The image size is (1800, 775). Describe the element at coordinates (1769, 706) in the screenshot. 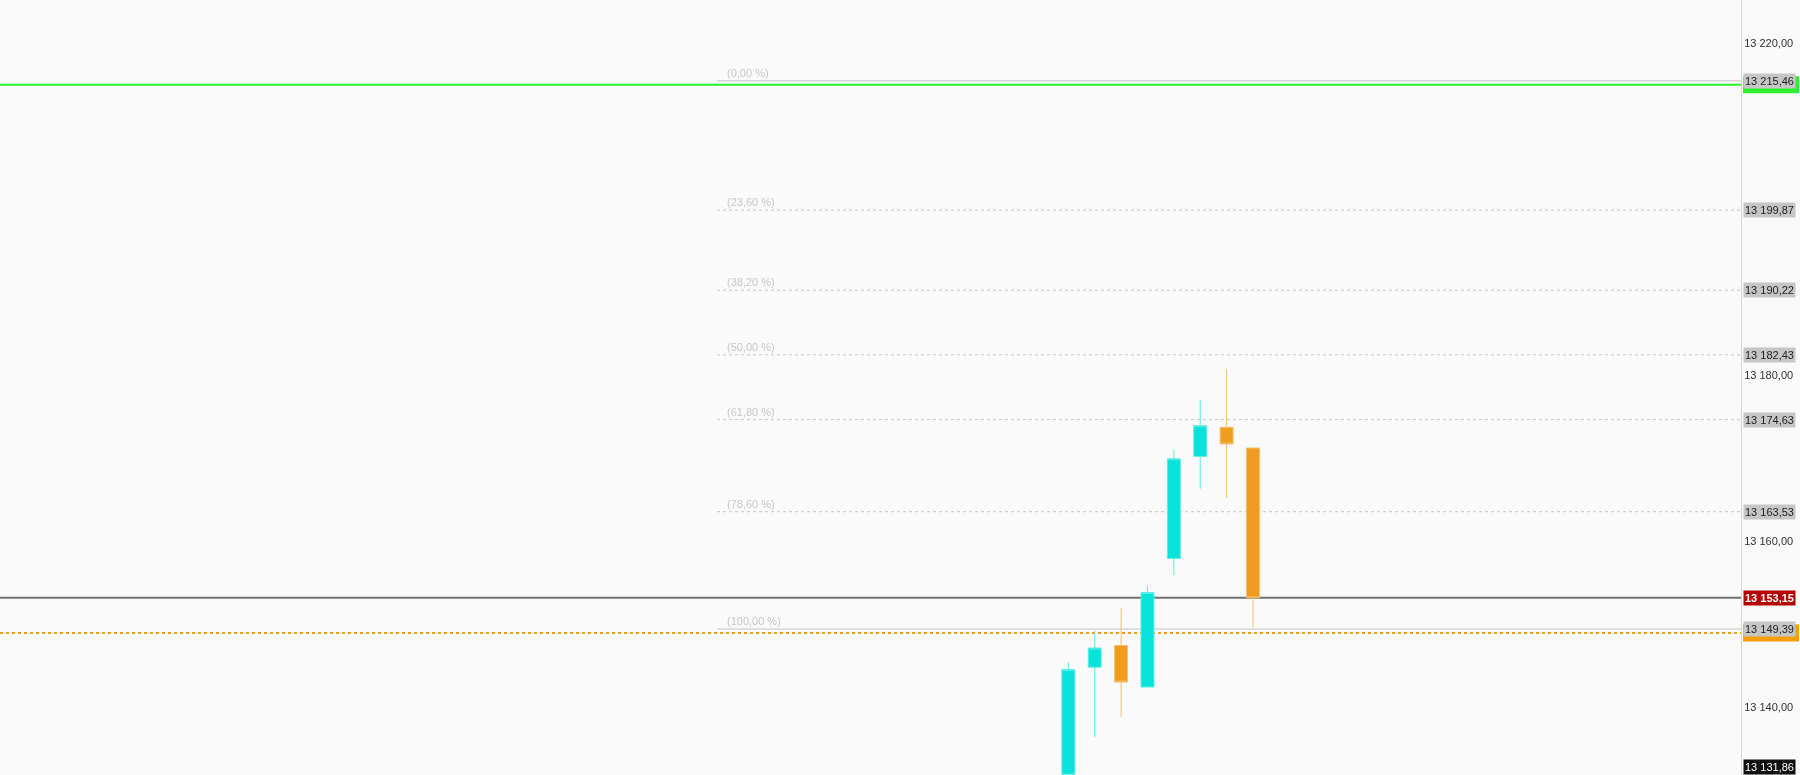

I see `y-tick-label: 13 140,00` at that location.